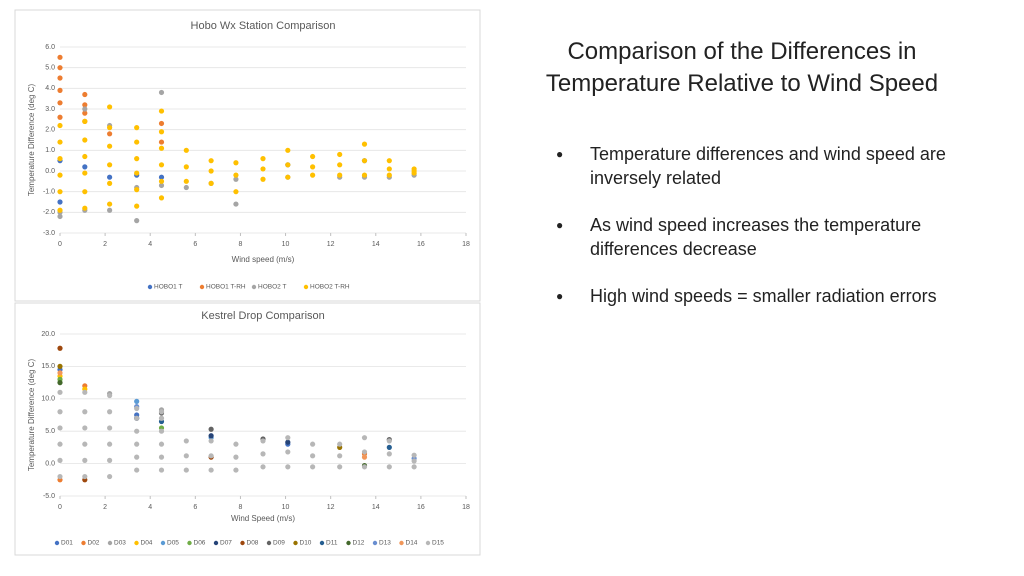 The image size is (1024, 576). What do you see at coordinates (50, 47) in the screenshot?
I see `y-tick-label: 6.0` at bounding box center [50, 47].